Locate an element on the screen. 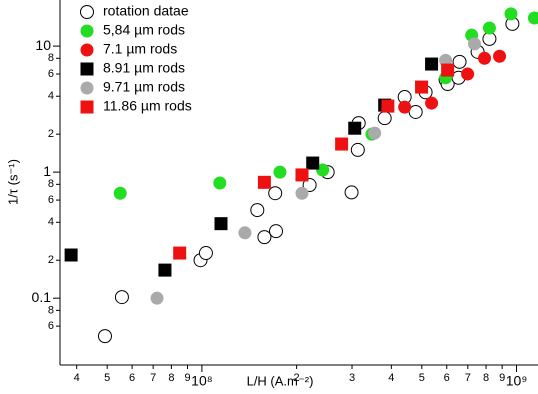 The image size is (538, 394). x-tick-label: 2 is located at coordinates (297, 378).